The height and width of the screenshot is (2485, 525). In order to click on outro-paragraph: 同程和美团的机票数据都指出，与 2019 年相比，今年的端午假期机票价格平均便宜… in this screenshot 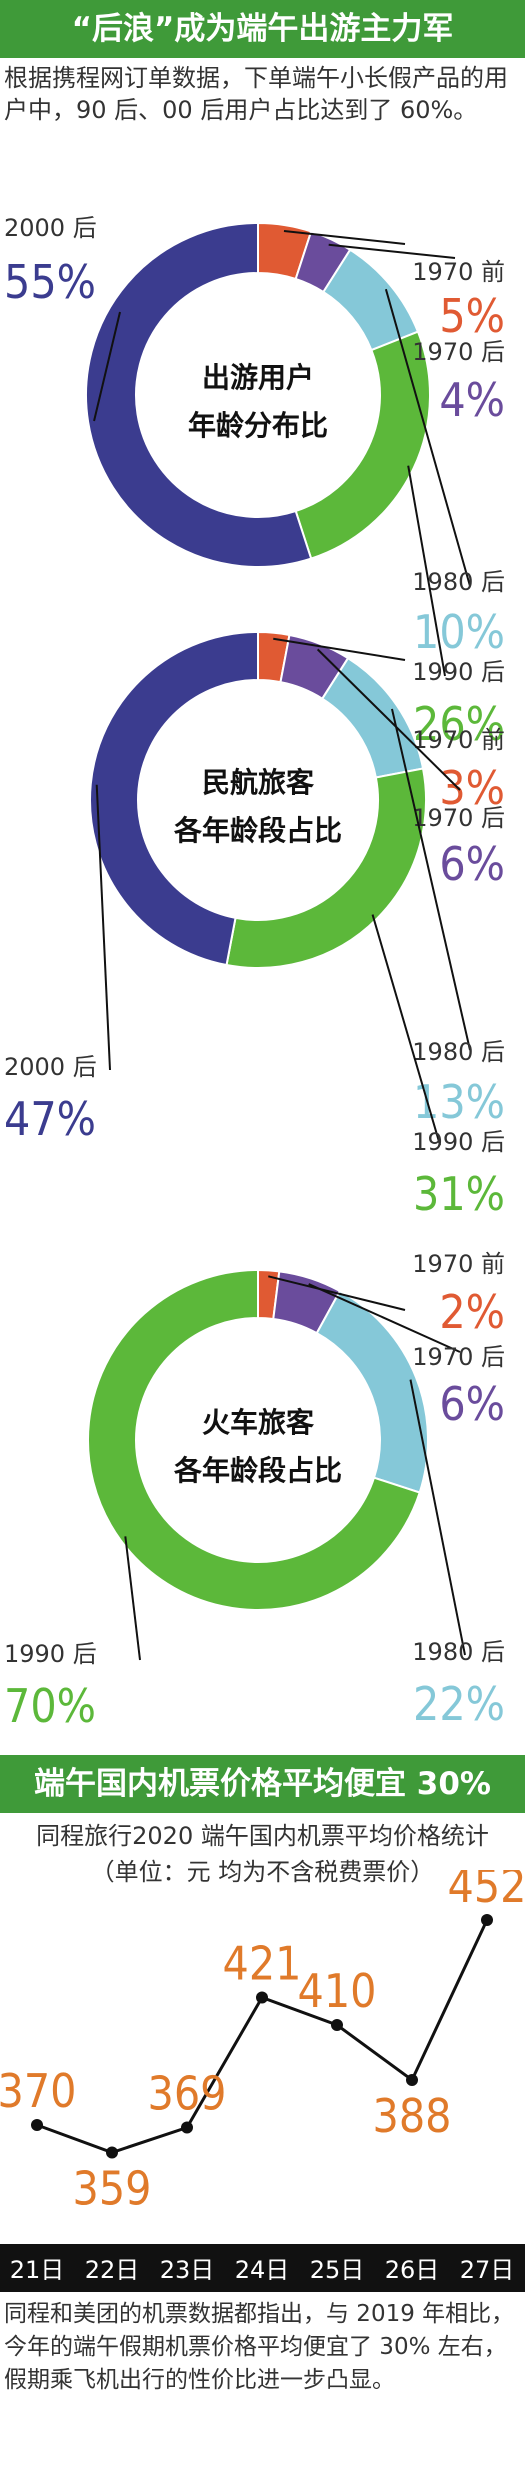, I will do `click(259, 2347)`.